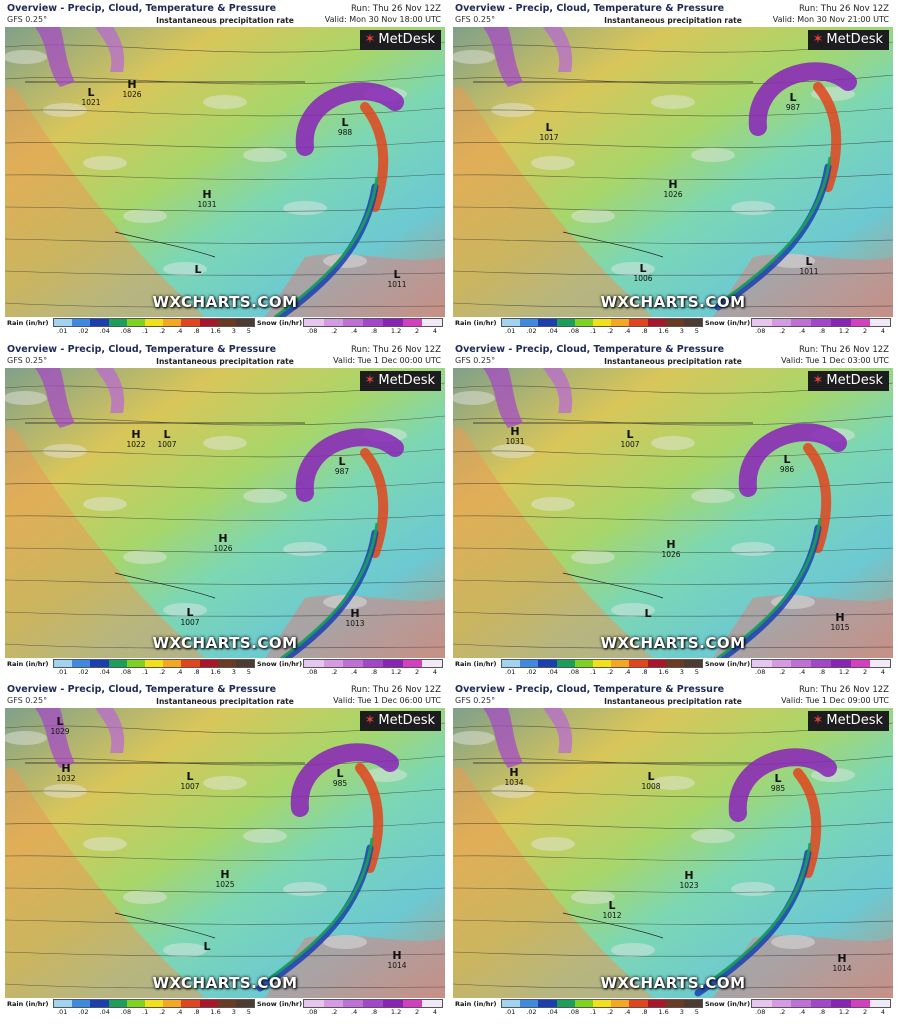 The height and width of the screenshot is (1024, 898). What do you see at coordinates (374, 157) in the screenshot?
I see `heavy-rain-band` at bounding box center [374, 157].